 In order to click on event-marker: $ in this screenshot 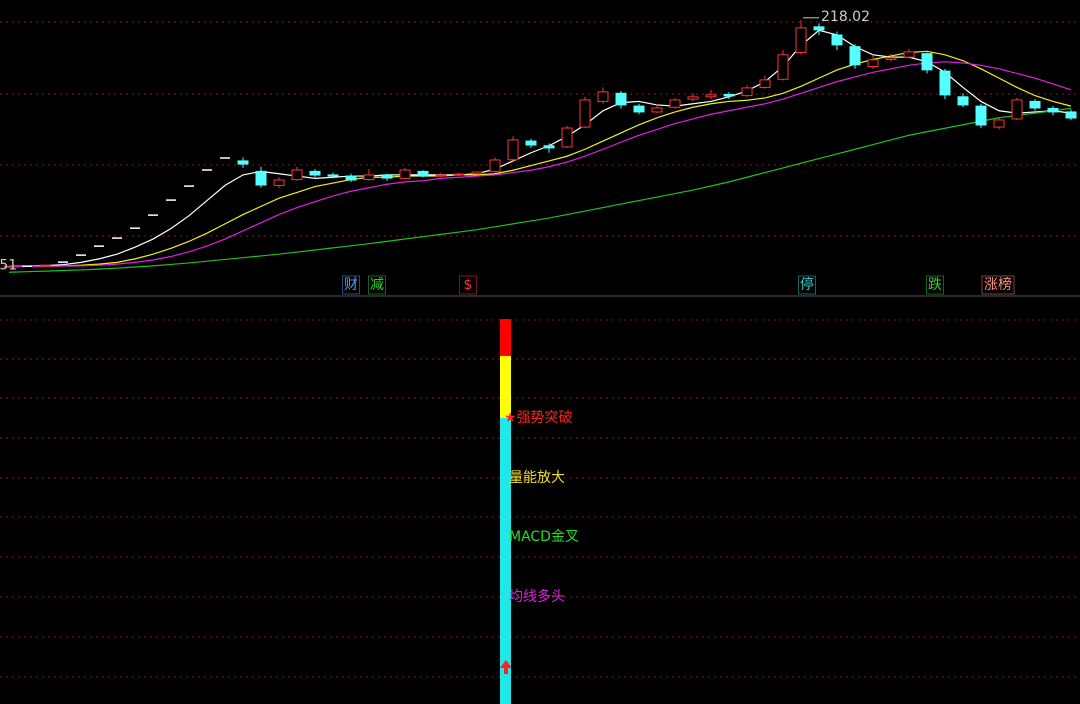, I will do `click(468, 285)`.